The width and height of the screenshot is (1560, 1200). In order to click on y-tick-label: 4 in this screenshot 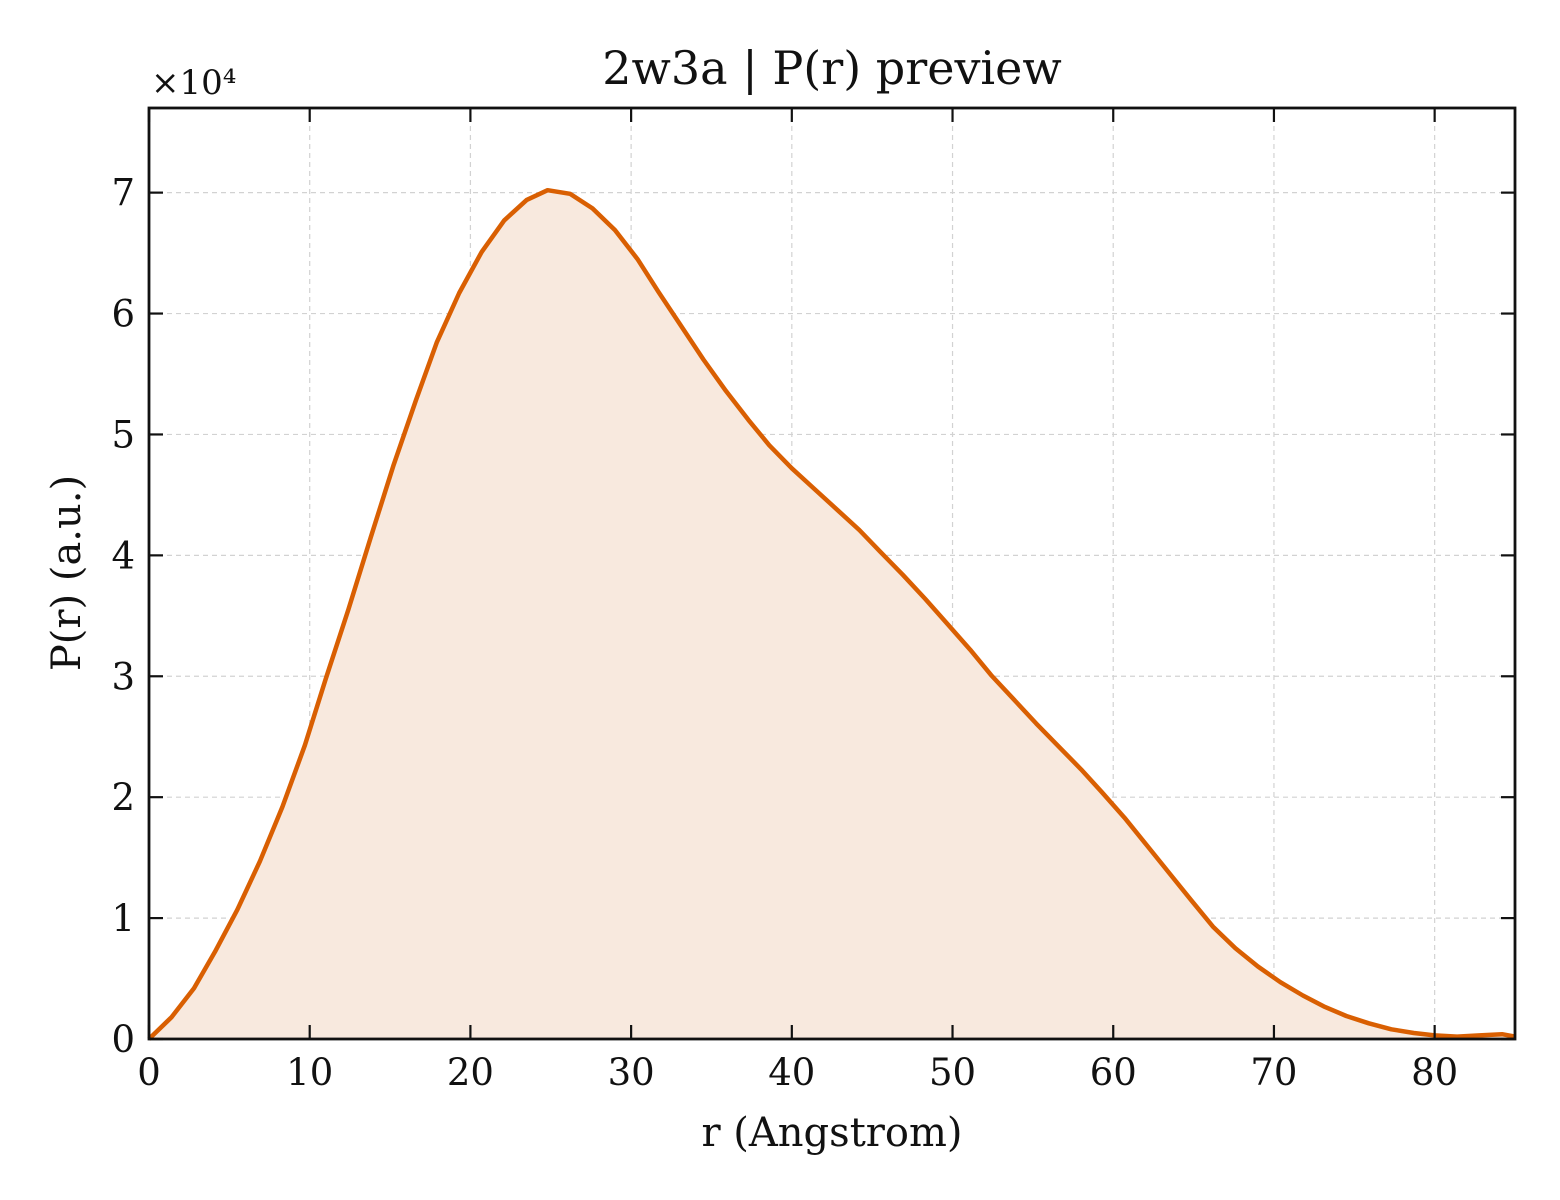, I will do `click(123, 555)`.